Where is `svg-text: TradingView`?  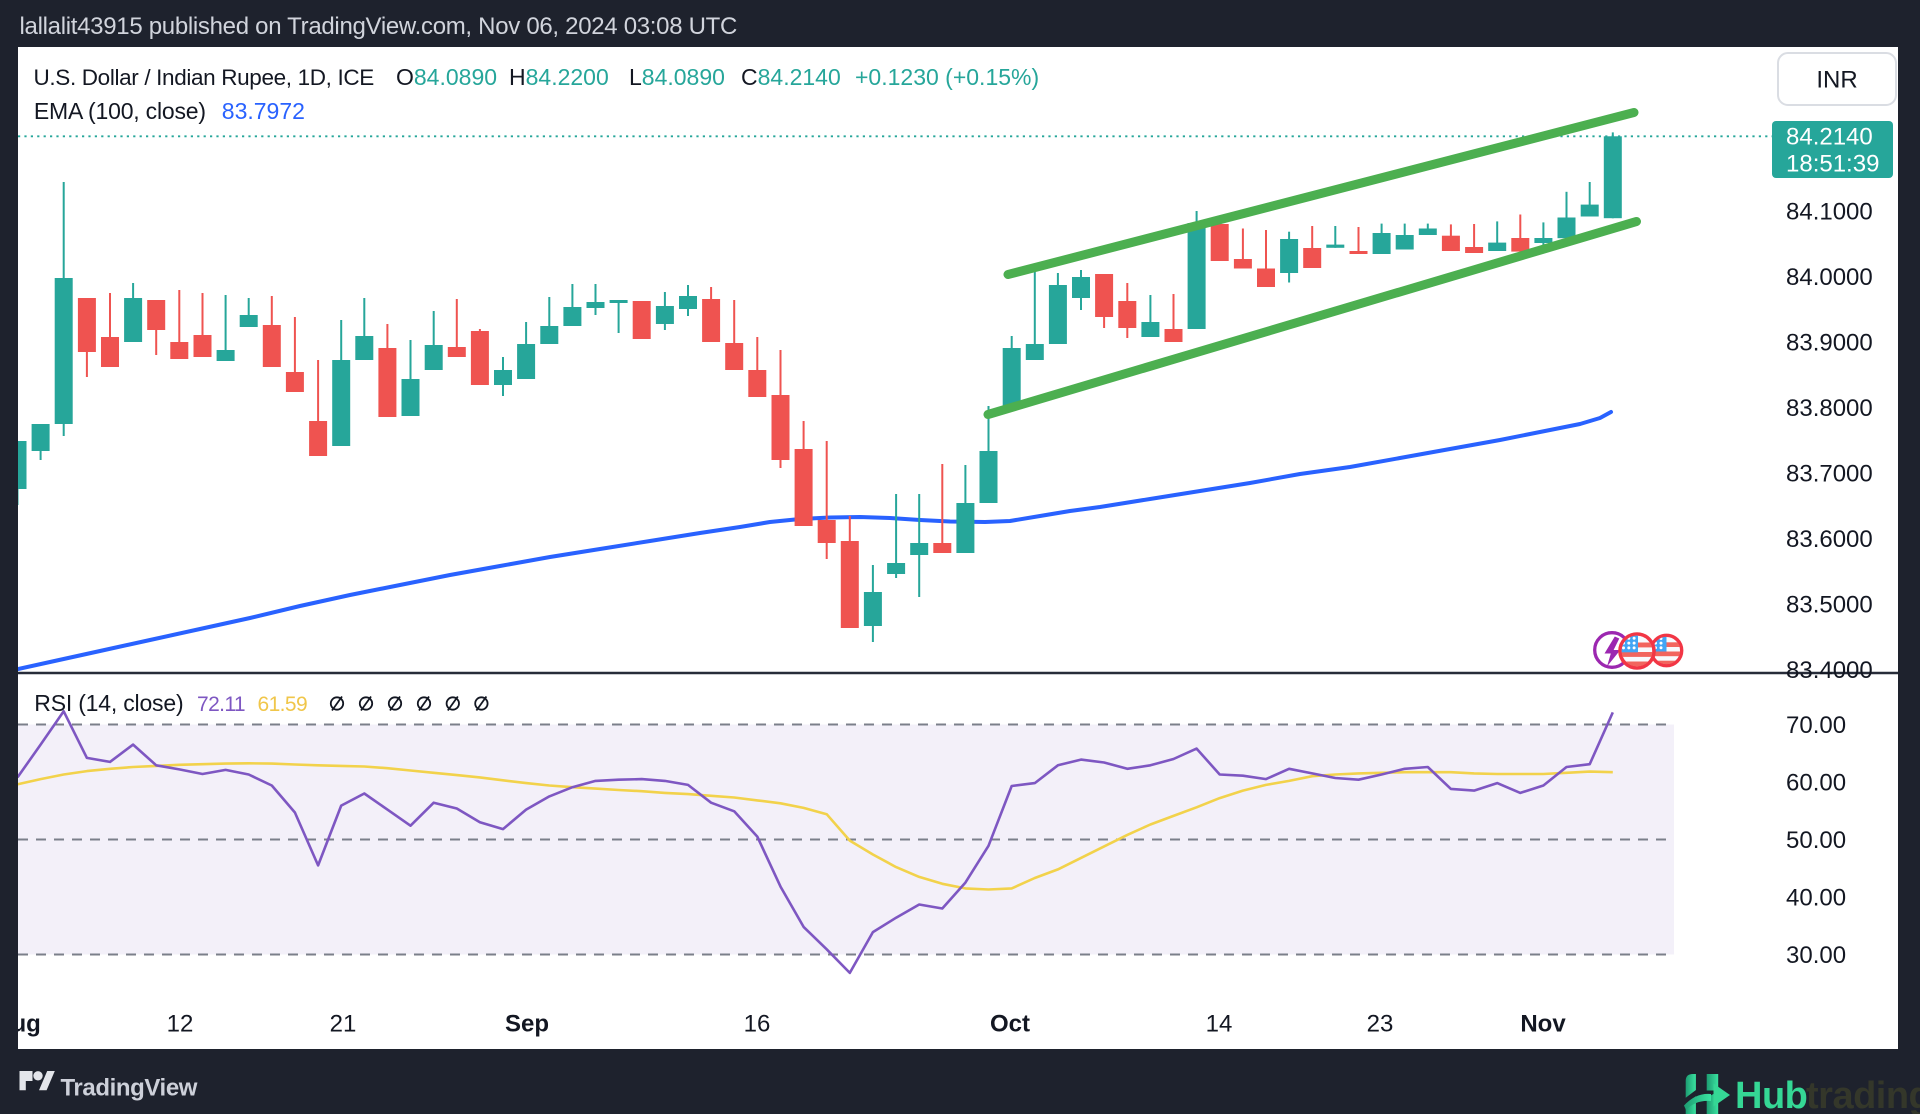 svg-text: TradingView is located at coordinates (129, 1088).